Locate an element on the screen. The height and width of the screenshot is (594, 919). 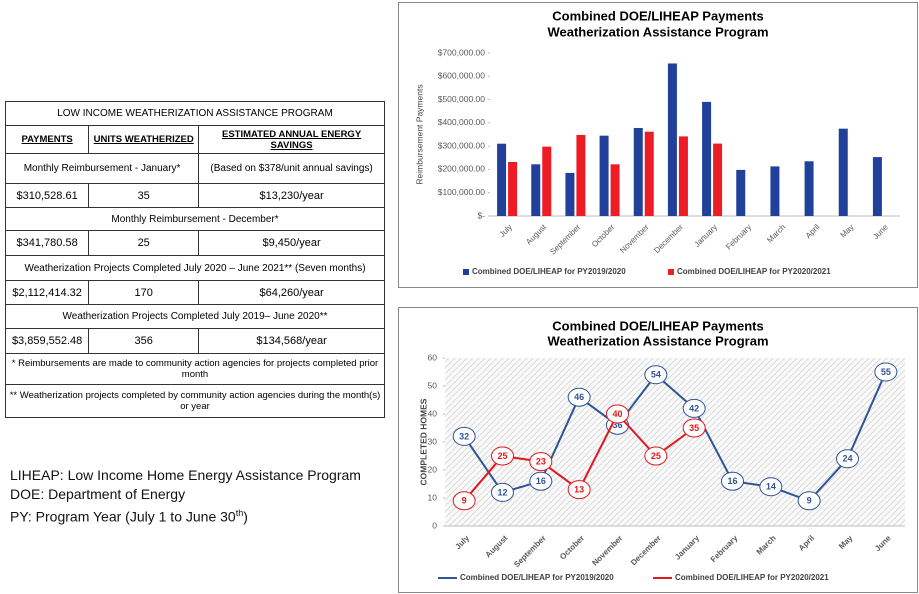
data-label: 14 is located at coordinates (771, 487).